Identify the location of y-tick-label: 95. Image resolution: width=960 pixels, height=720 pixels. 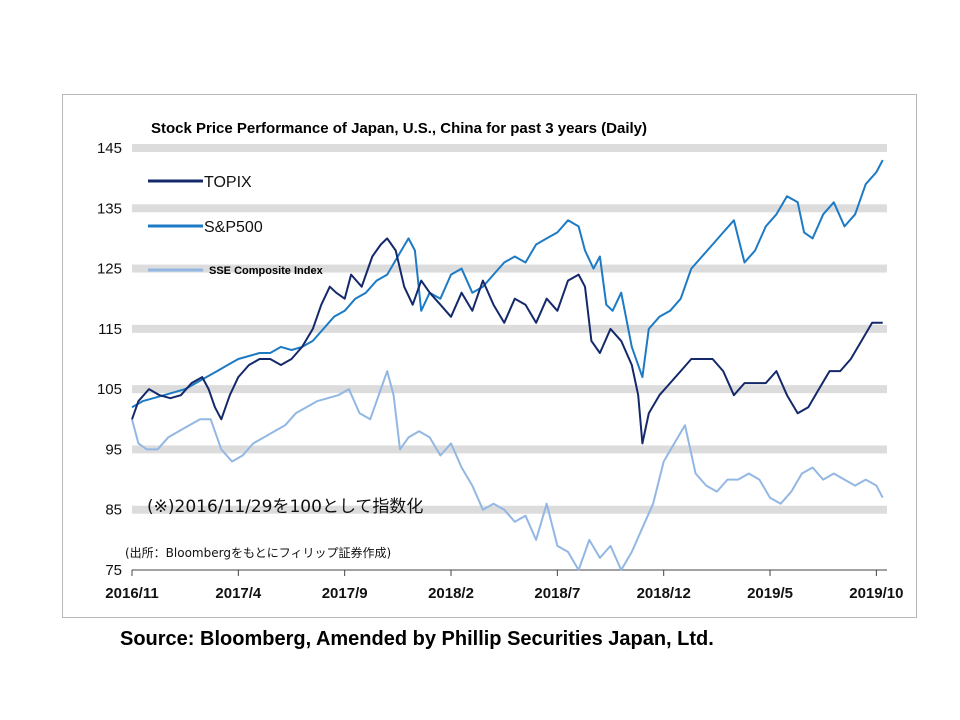
(113, 449).